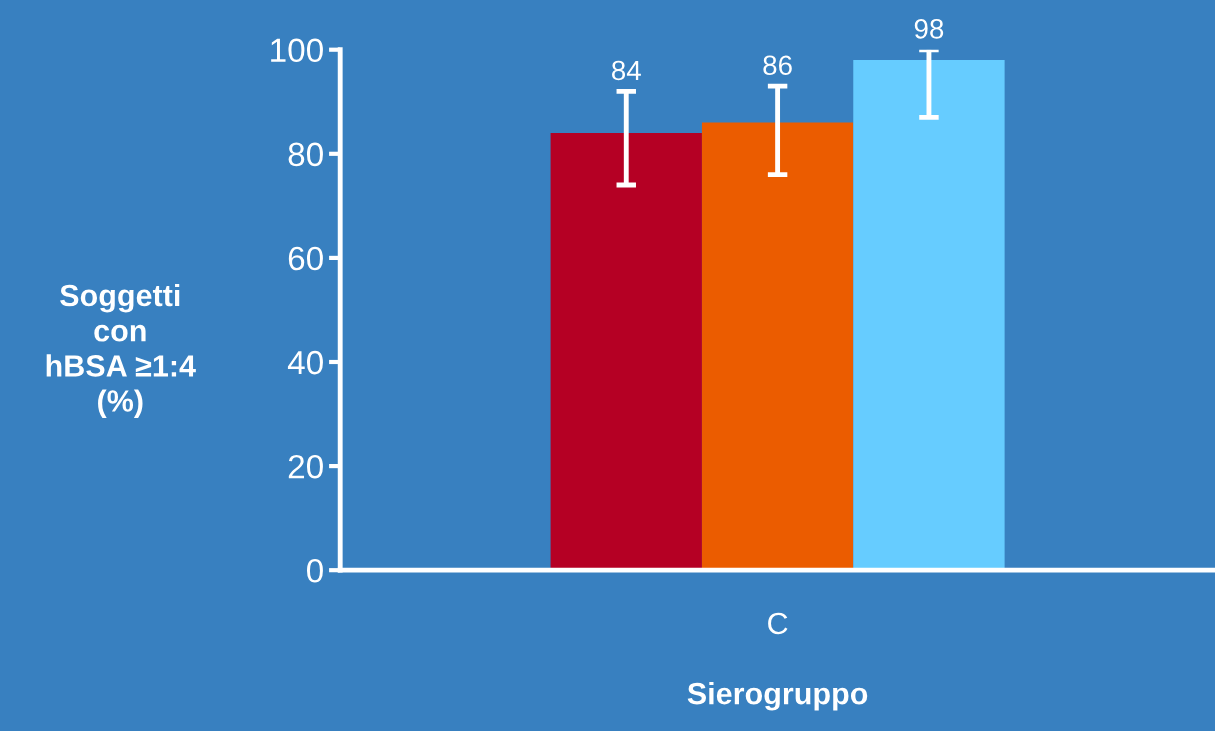 This screenshot has height=731, width=1215. I want to click on y-axis-title: Soggetti con hBSA ≥1:4 (%), so click(121, 350).